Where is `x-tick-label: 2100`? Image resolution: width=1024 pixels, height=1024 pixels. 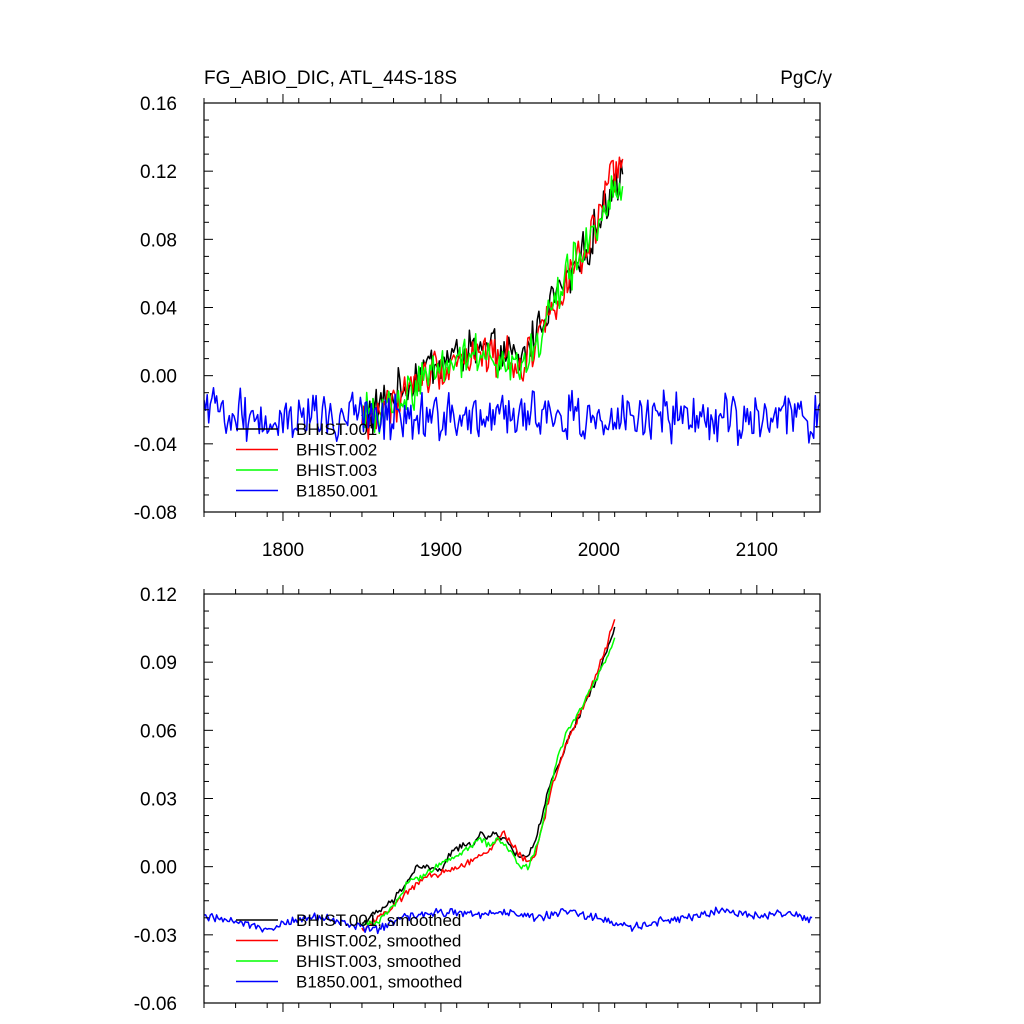
x-tick-label: 2100 is located at coordinates (757, 550).